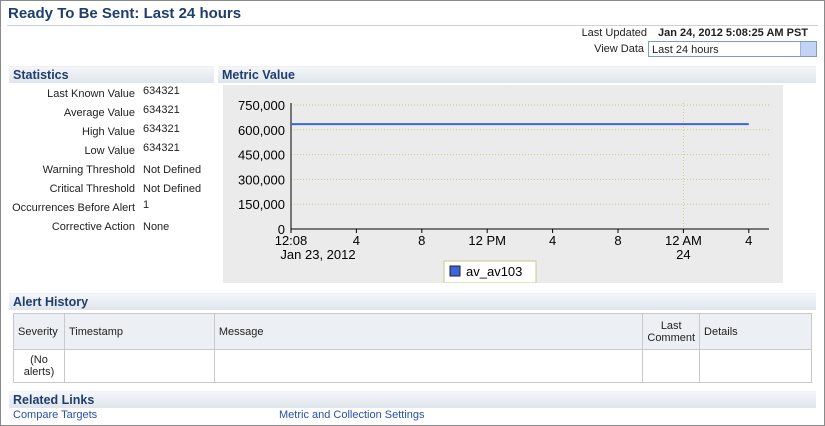 Image resolution: width=825 pixels, height=426 pixels. I want to click on divider, so click(412, 25).